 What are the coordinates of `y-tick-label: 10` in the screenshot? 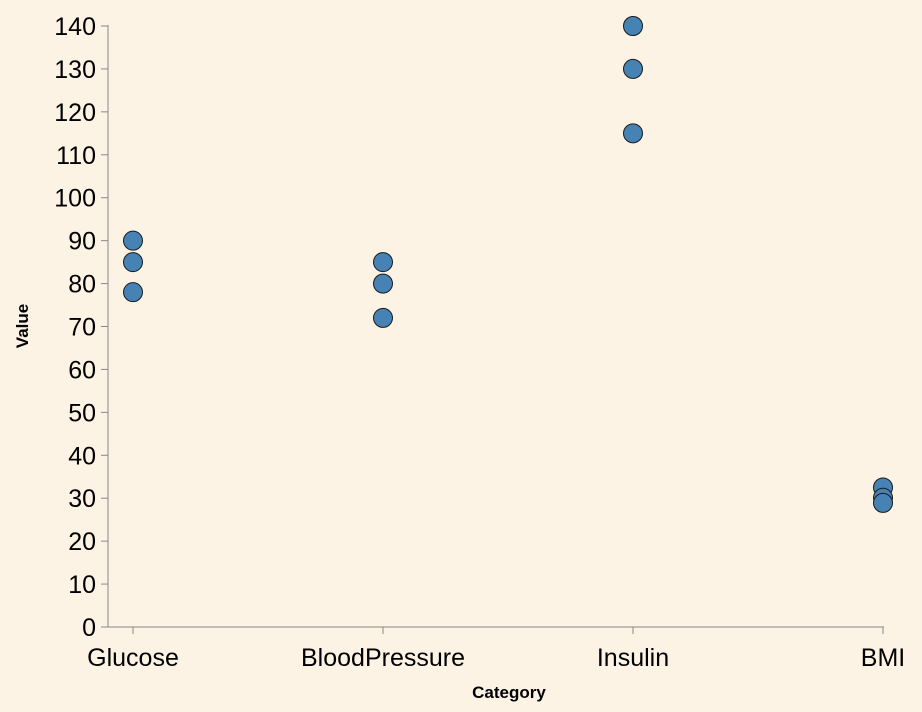 It's located at (82, 585).